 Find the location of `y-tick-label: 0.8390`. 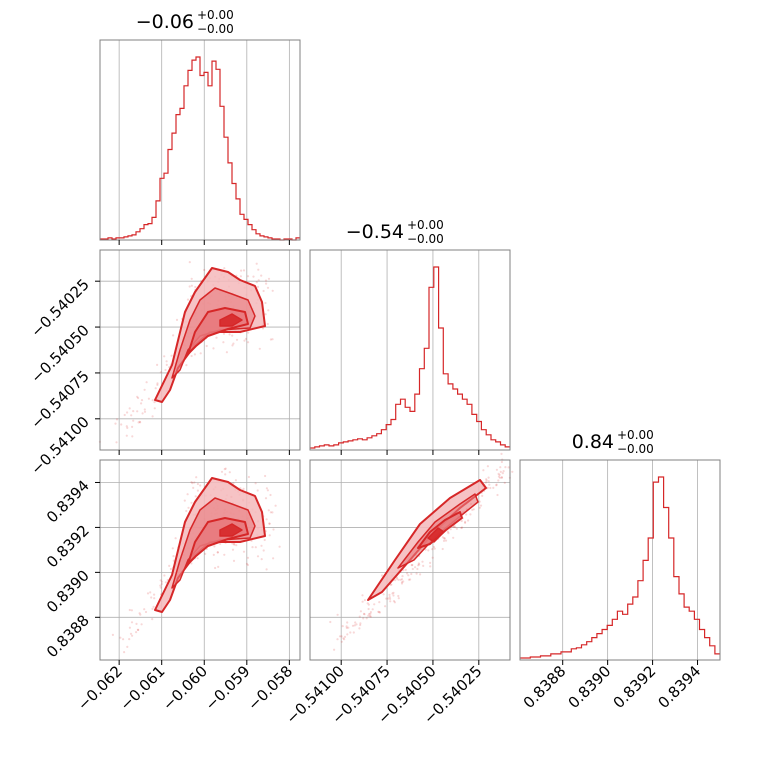

y-tick-label: 0.8390 is located at coordinates (68, 591).